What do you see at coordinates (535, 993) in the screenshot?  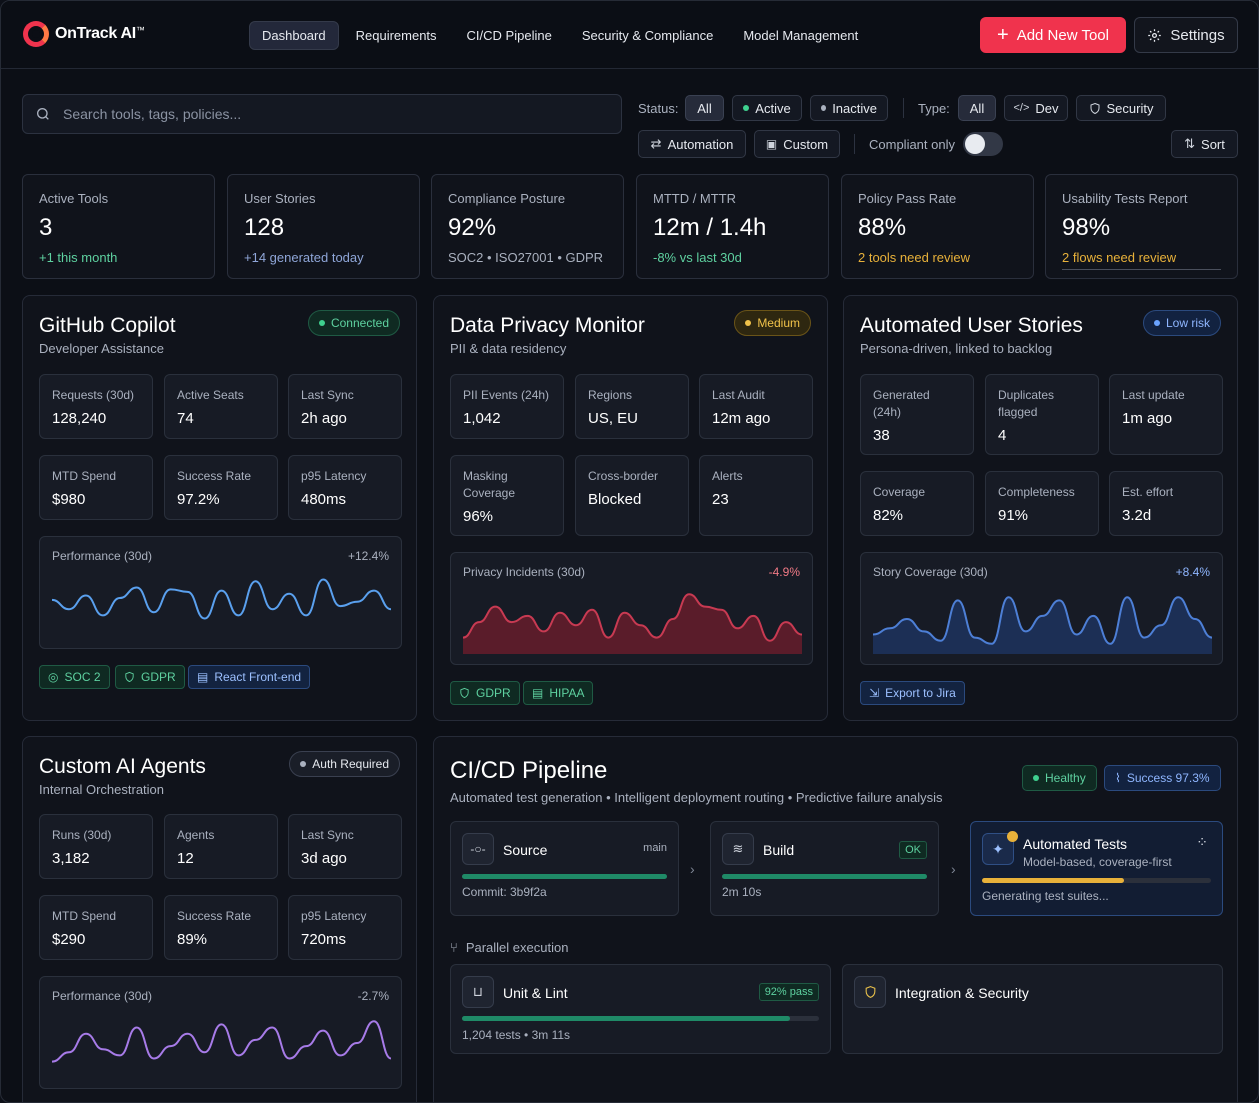 I see `stage-name: Unit & Lint` at bounding box center [535, 993].